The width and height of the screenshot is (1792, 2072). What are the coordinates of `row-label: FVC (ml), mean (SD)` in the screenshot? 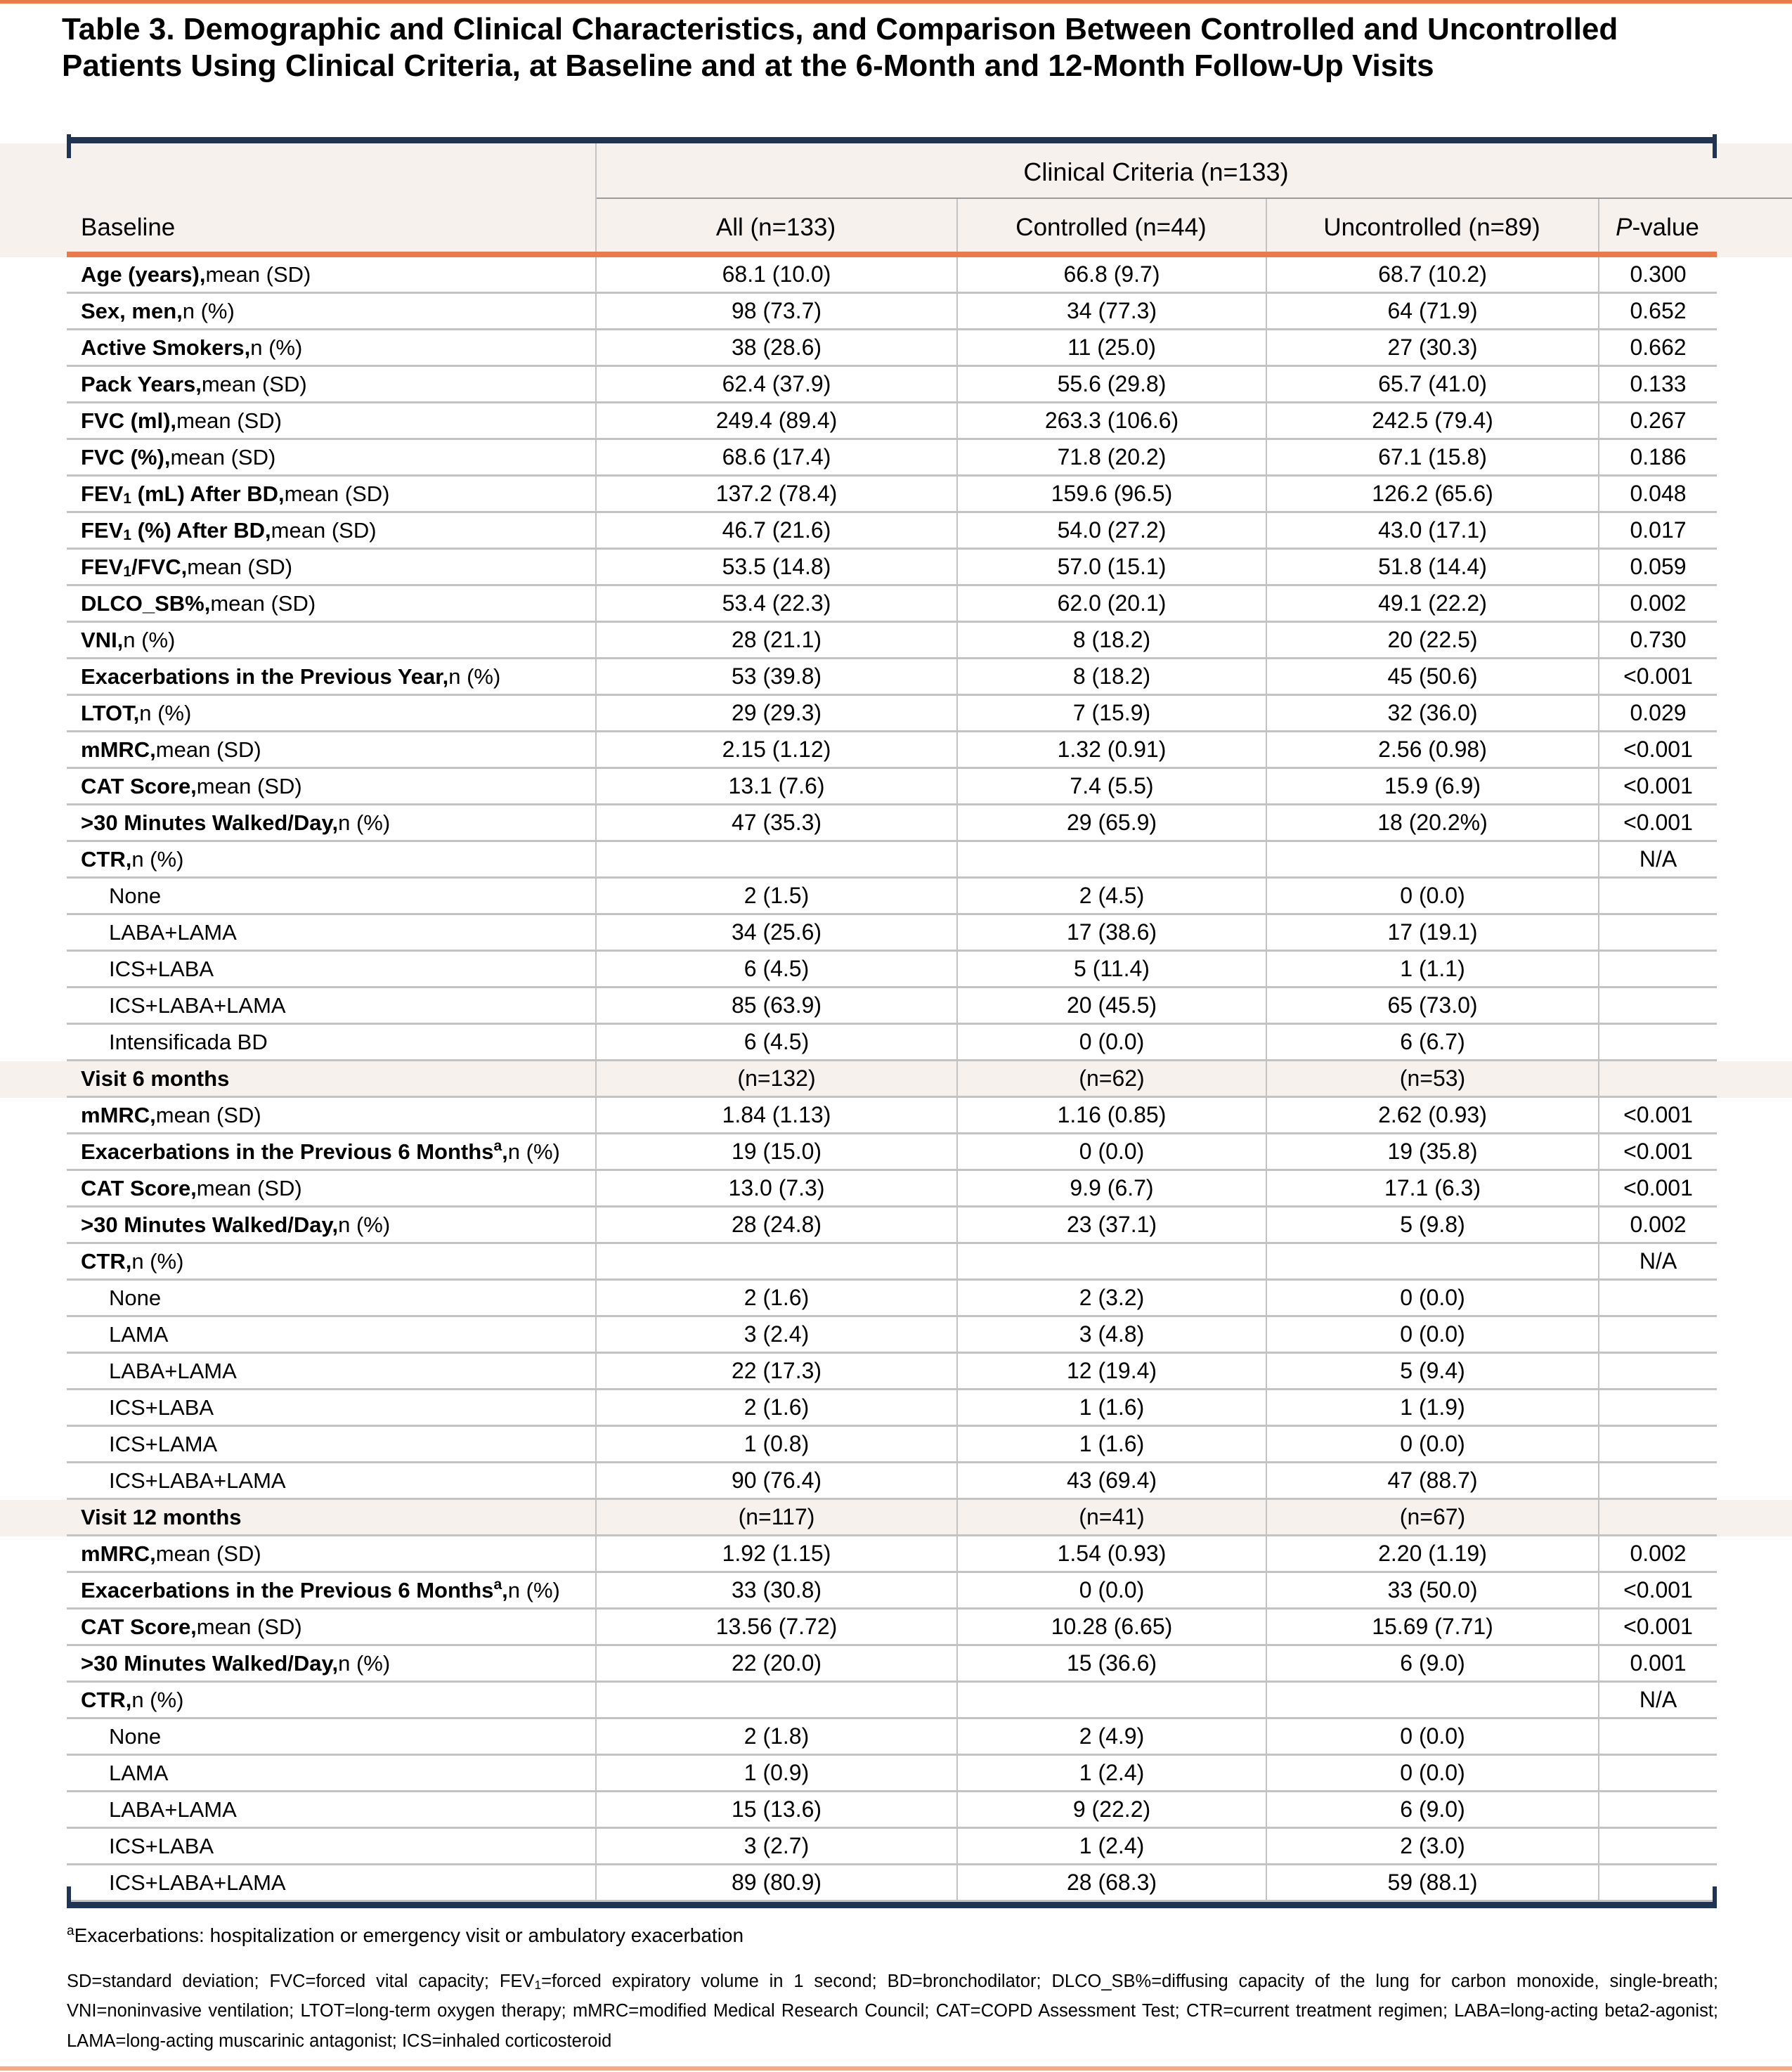 It's located at (181, 420).